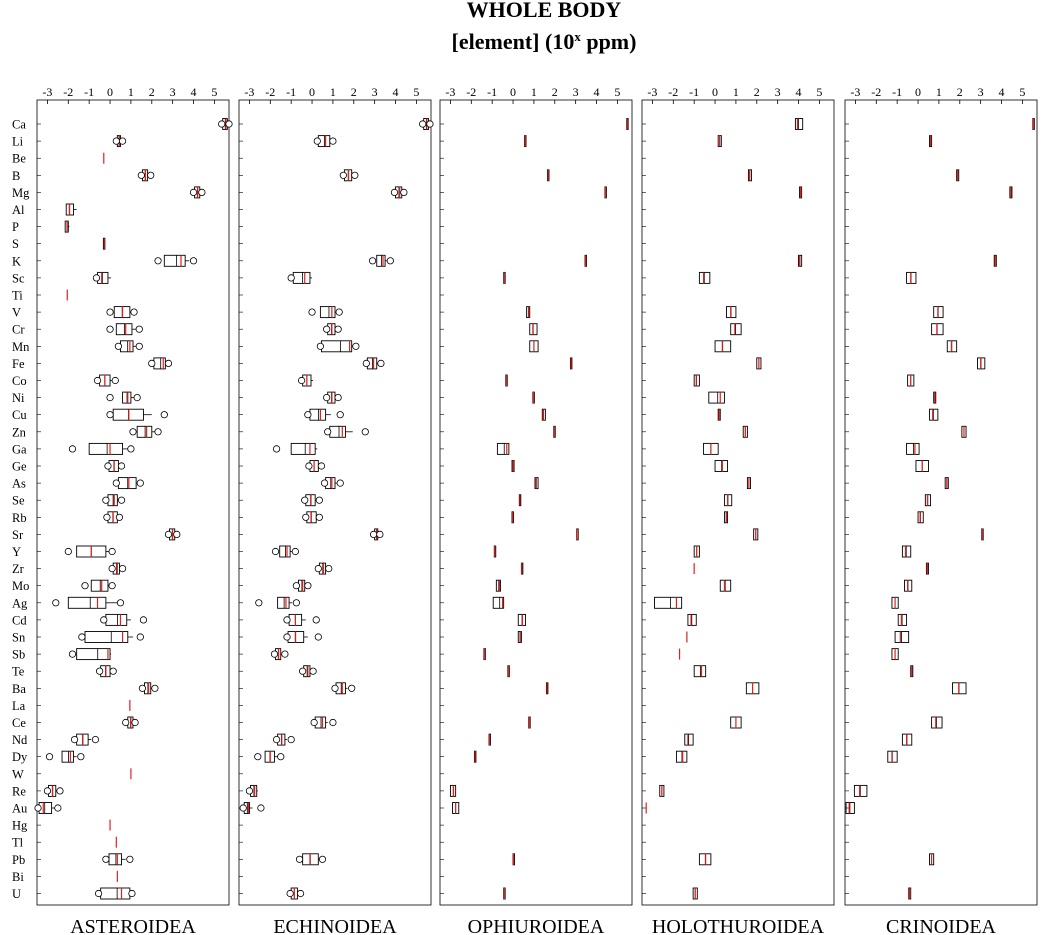  What do you see at coordinates (19, 125) in the screenshot?
I see `element-label-ca: Ca` at bounding box center [19, 125].